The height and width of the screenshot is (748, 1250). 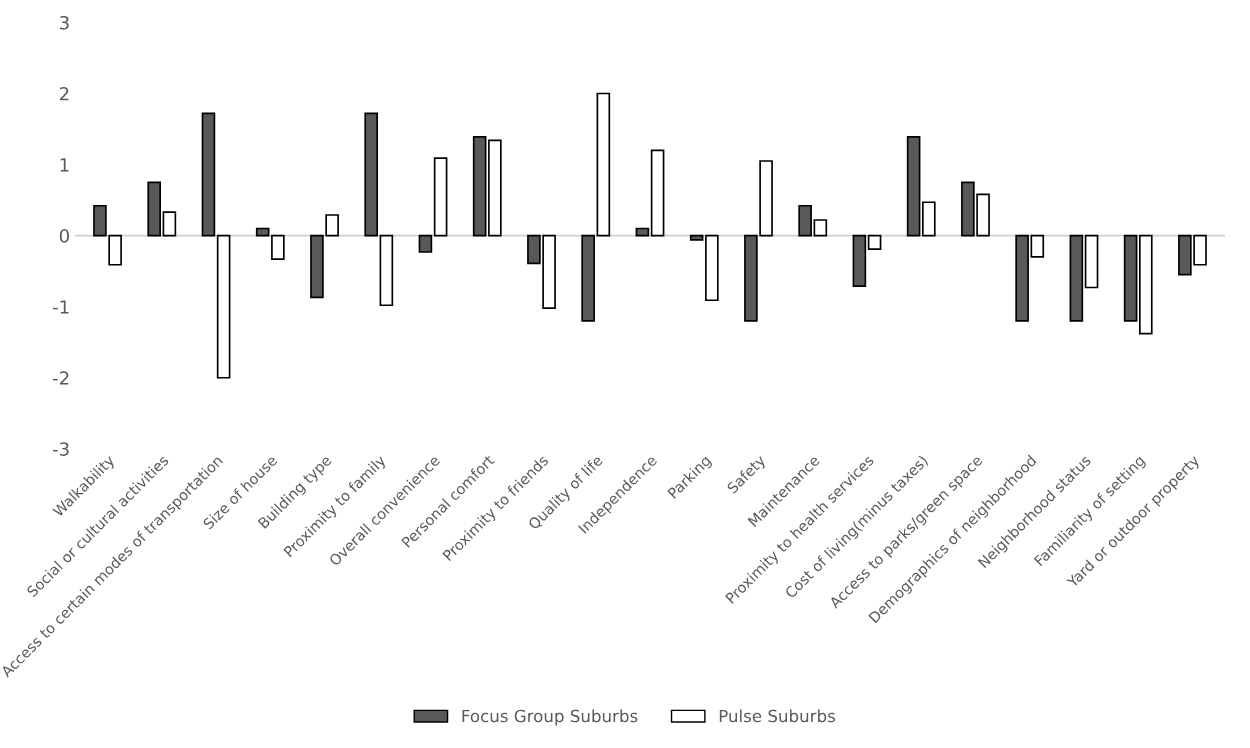 I want to click on y-tick-label: 0, so click(x=64, y=236).